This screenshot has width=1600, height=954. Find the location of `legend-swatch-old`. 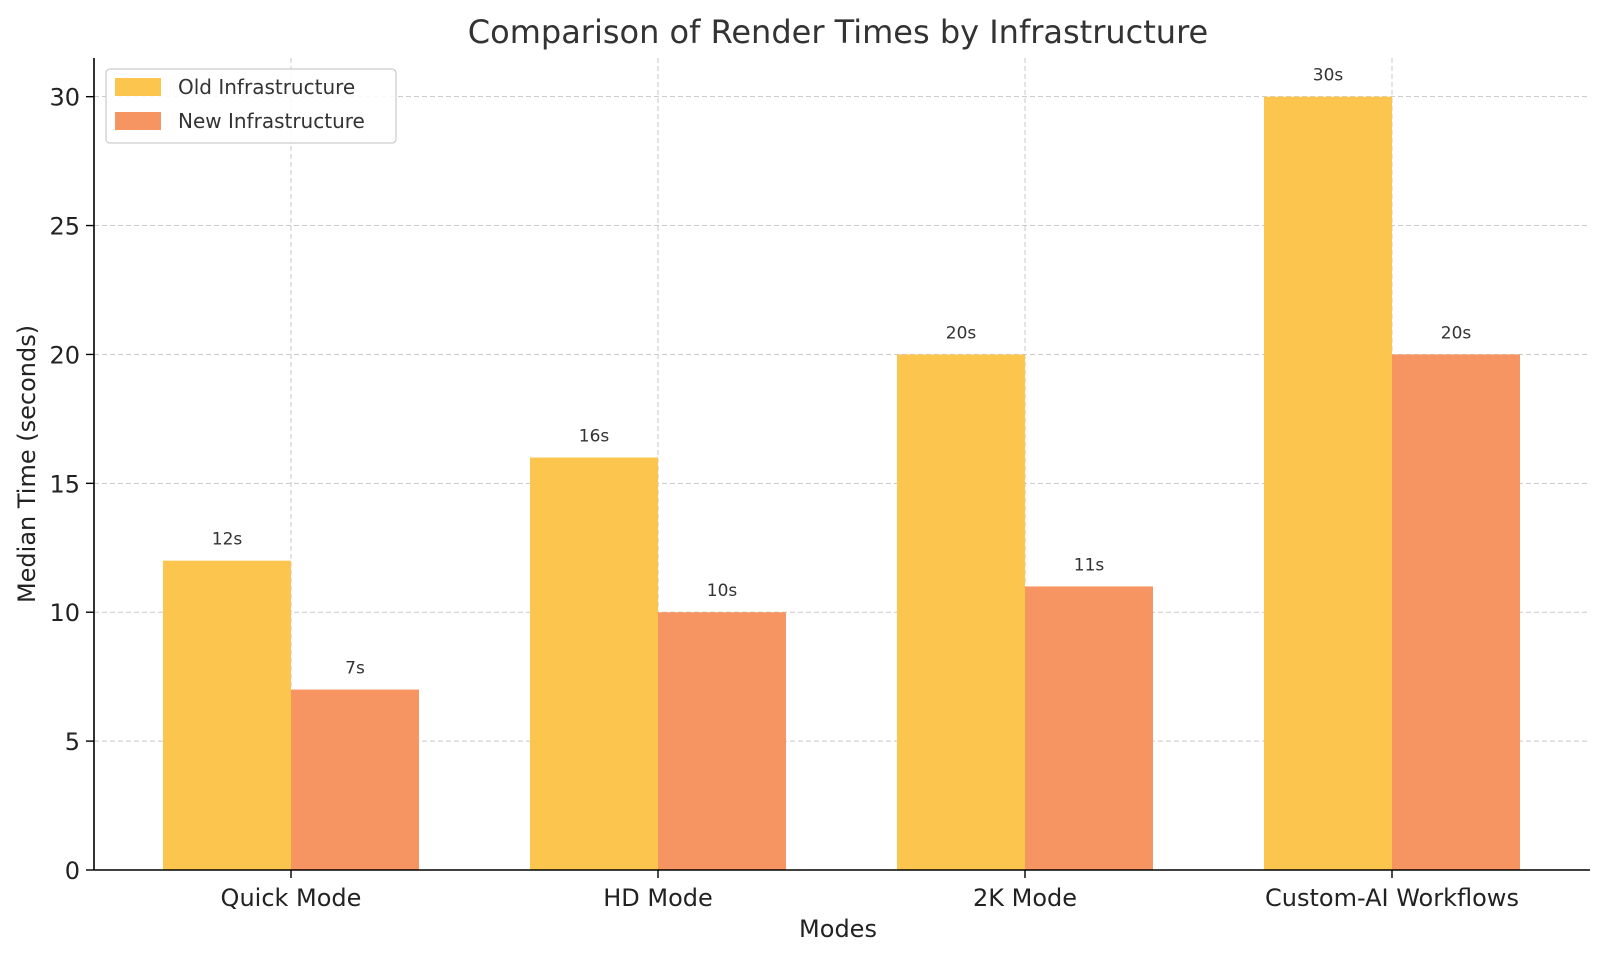

legend-swatch-old is located at coordinates (138, 87).